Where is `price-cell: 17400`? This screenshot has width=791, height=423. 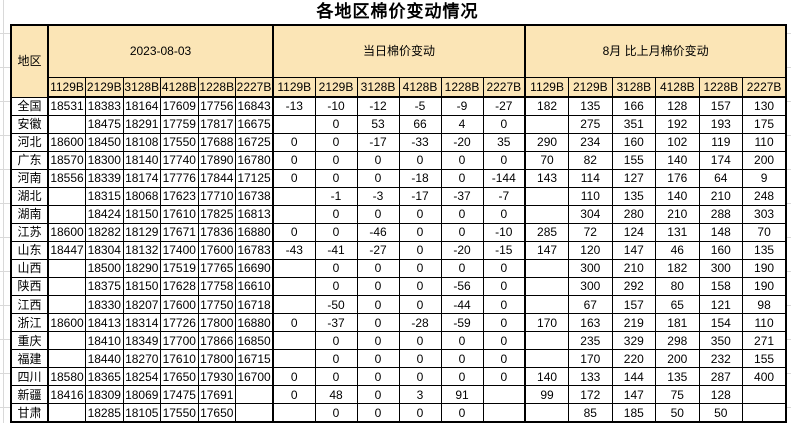
price-cell: 17400 is located at coordinates (179, 250).